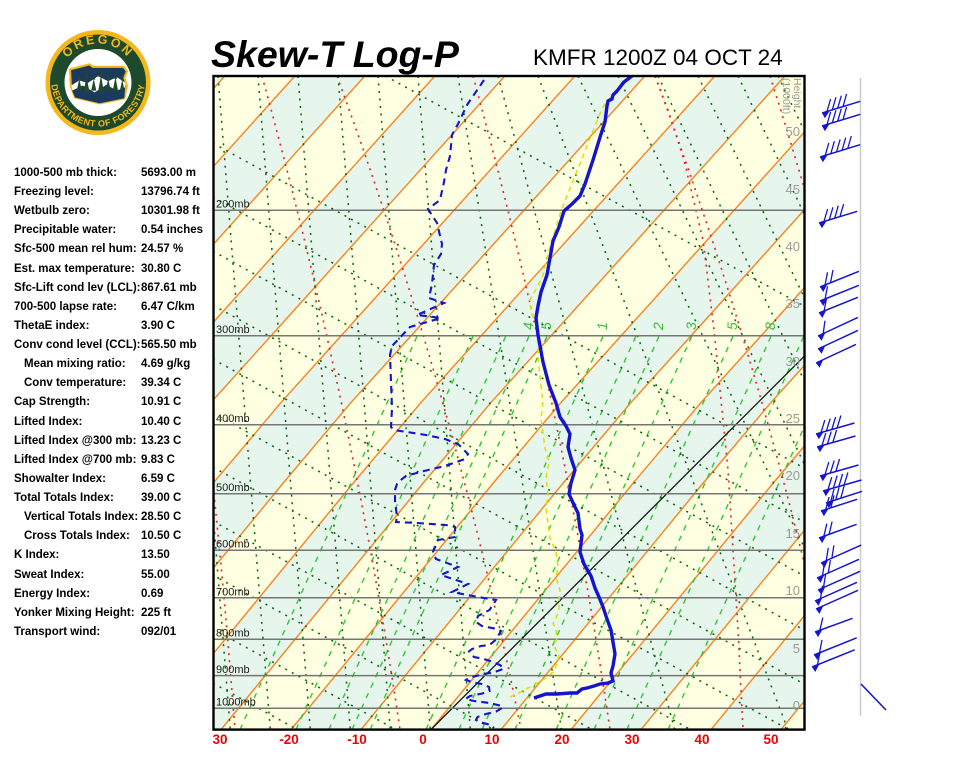 The image size is (960, 768). What do you see at coordinates (233, 205) in the screenshot?
I see `svg-text: 200mb` at bounding box center [233, 205].